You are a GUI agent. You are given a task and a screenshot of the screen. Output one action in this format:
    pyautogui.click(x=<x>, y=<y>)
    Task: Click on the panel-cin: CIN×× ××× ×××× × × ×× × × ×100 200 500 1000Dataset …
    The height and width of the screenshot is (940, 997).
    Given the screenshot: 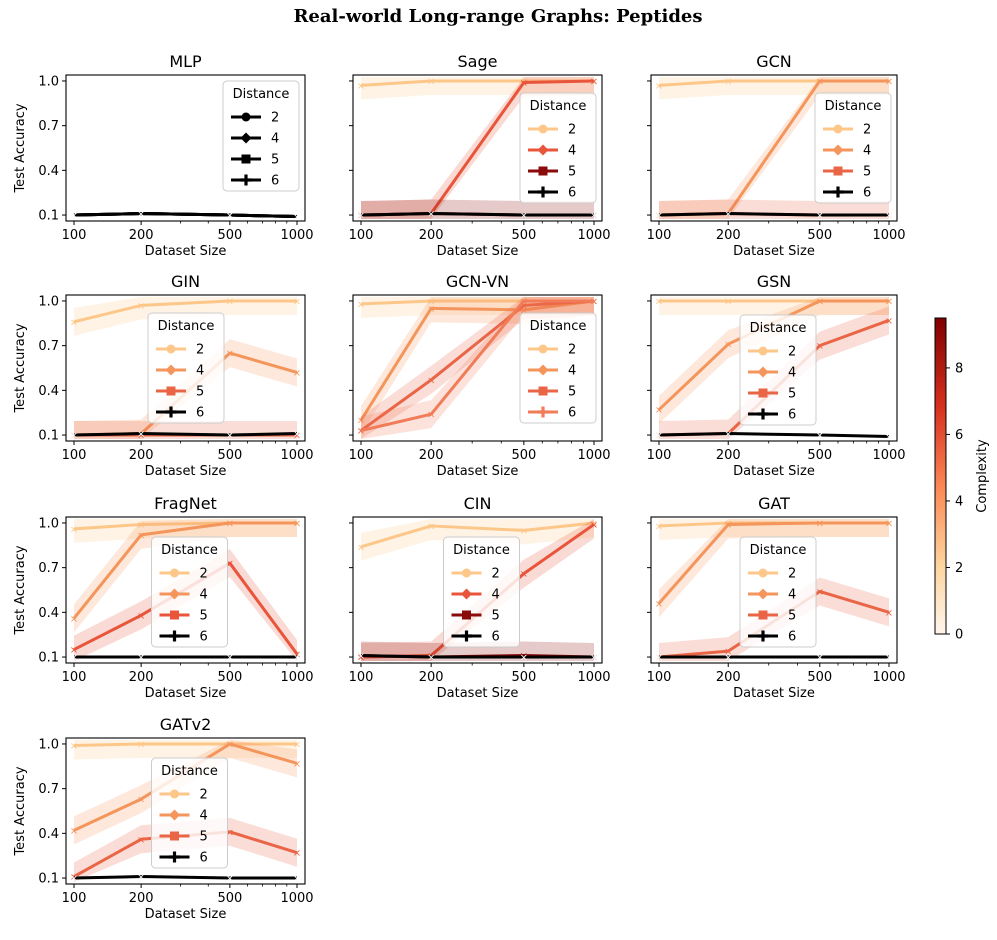 What is the action you would take?
    pyautogui.click(x=480, y=597)
    